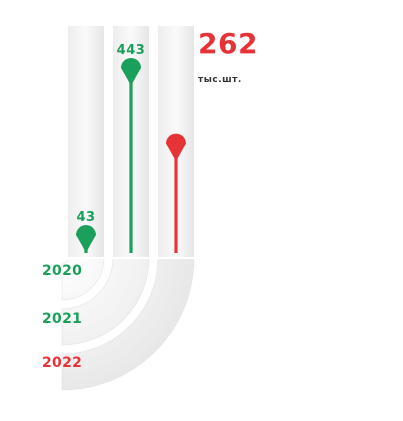 Image resolution: width=403 pixels, height=421 pixels. I want to click on track-curve-2020, so click(83, 279).